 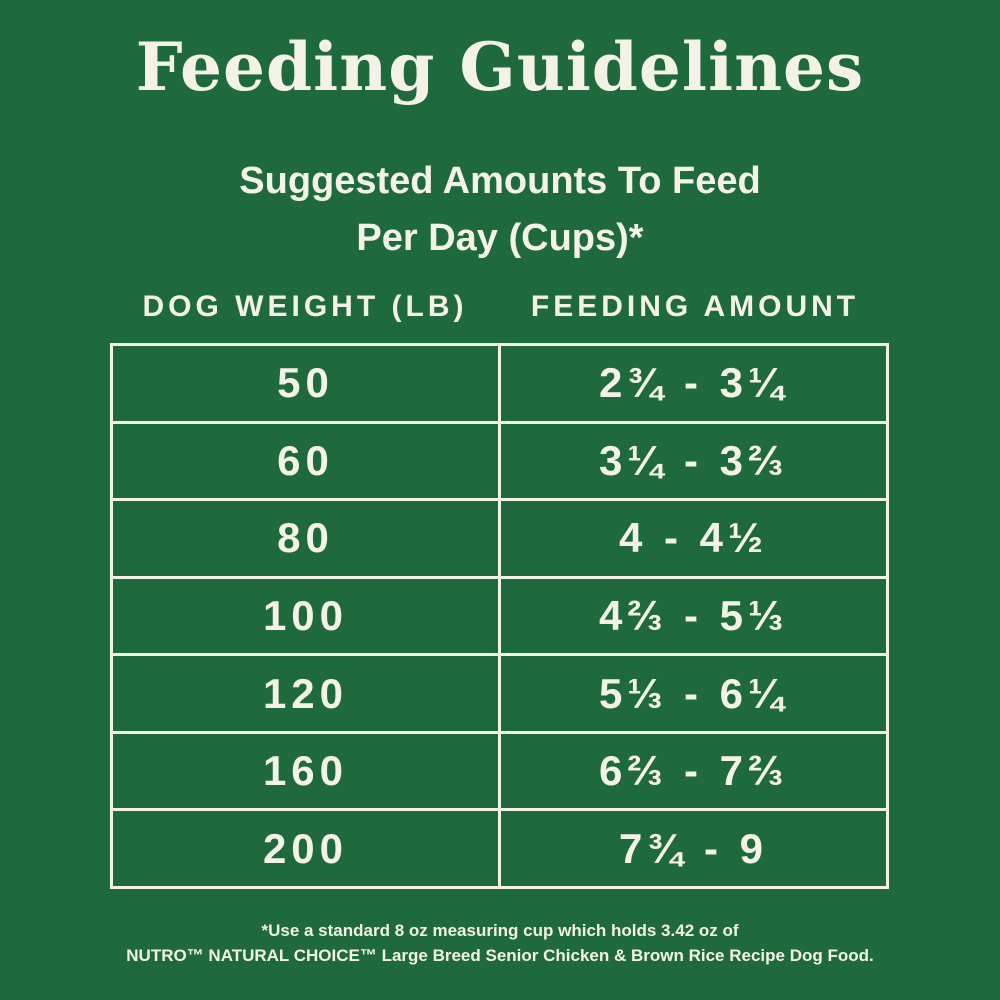 What do you see at coordinates (305, 306) in the screenshot?
I see `column-header: DOG WEIGHT (LB)` at bounding box center [305, 306].